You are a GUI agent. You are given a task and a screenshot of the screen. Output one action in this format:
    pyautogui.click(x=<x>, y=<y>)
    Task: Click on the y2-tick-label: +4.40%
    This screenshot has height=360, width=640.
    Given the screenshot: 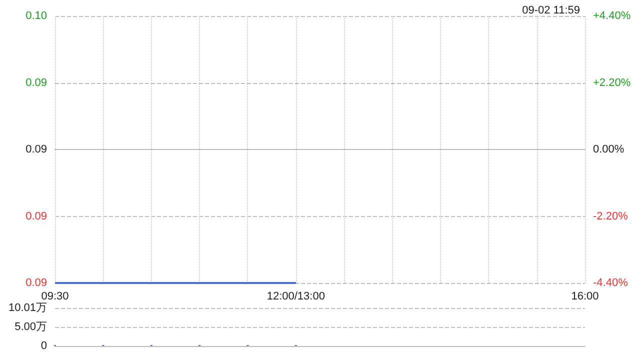 What is the action you would take?
    pyautogui.click(x=612, y=16)
    